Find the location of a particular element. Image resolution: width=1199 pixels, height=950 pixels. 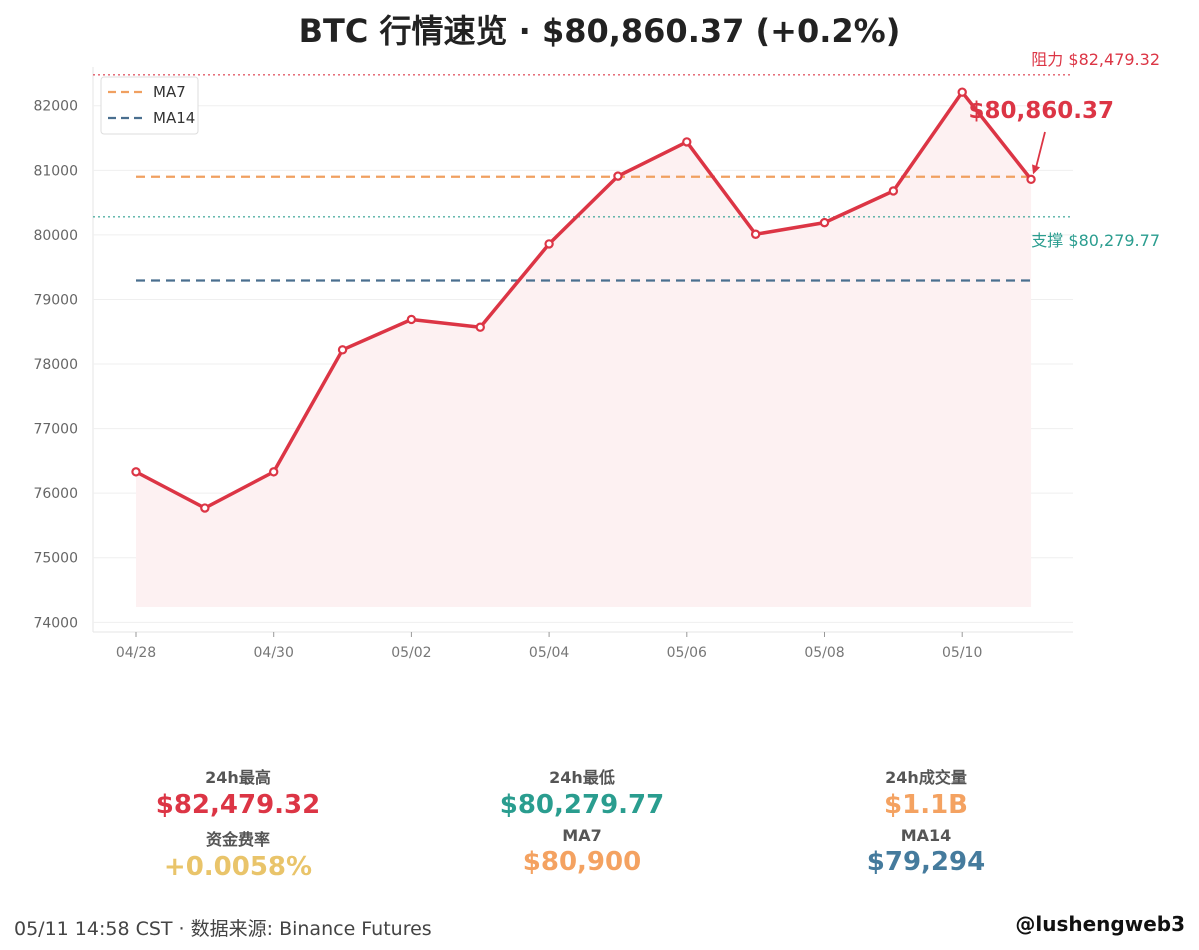

annotation-arrowhead is located at coordinates (1036, 169).